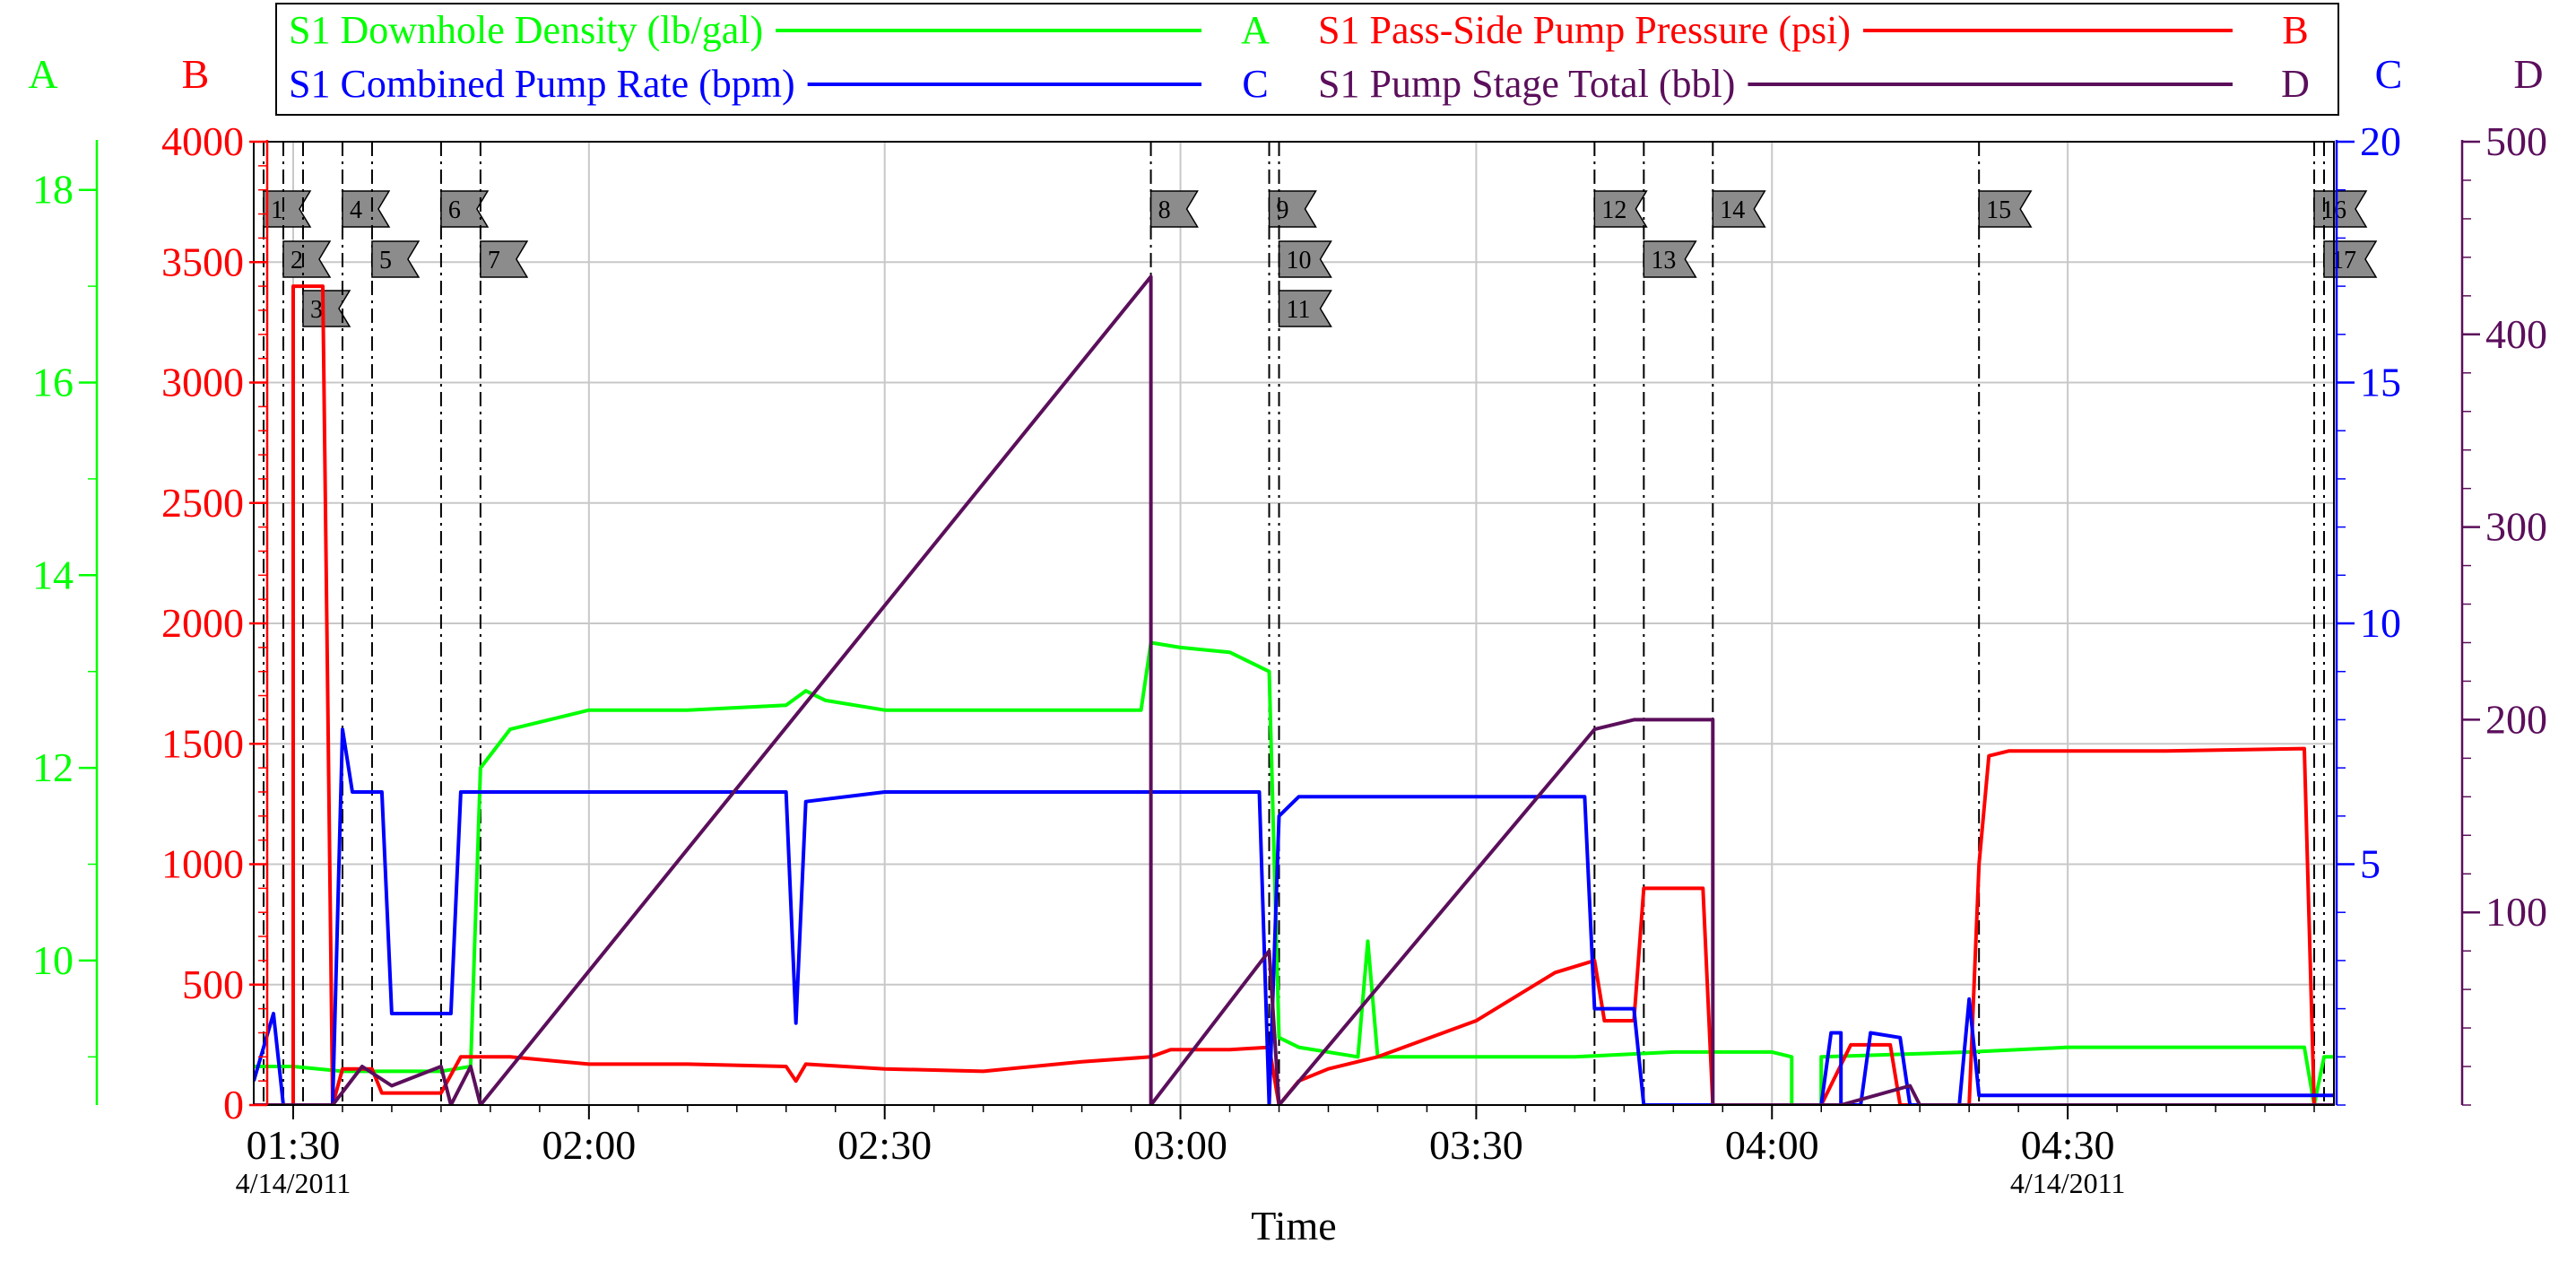 This screenshot has width=2576, height=1262. What do you see at coordinates (2516, 527) in the screenshot?
I see `axis-D-tick-label: 300` at bounding box center [2516, 527].